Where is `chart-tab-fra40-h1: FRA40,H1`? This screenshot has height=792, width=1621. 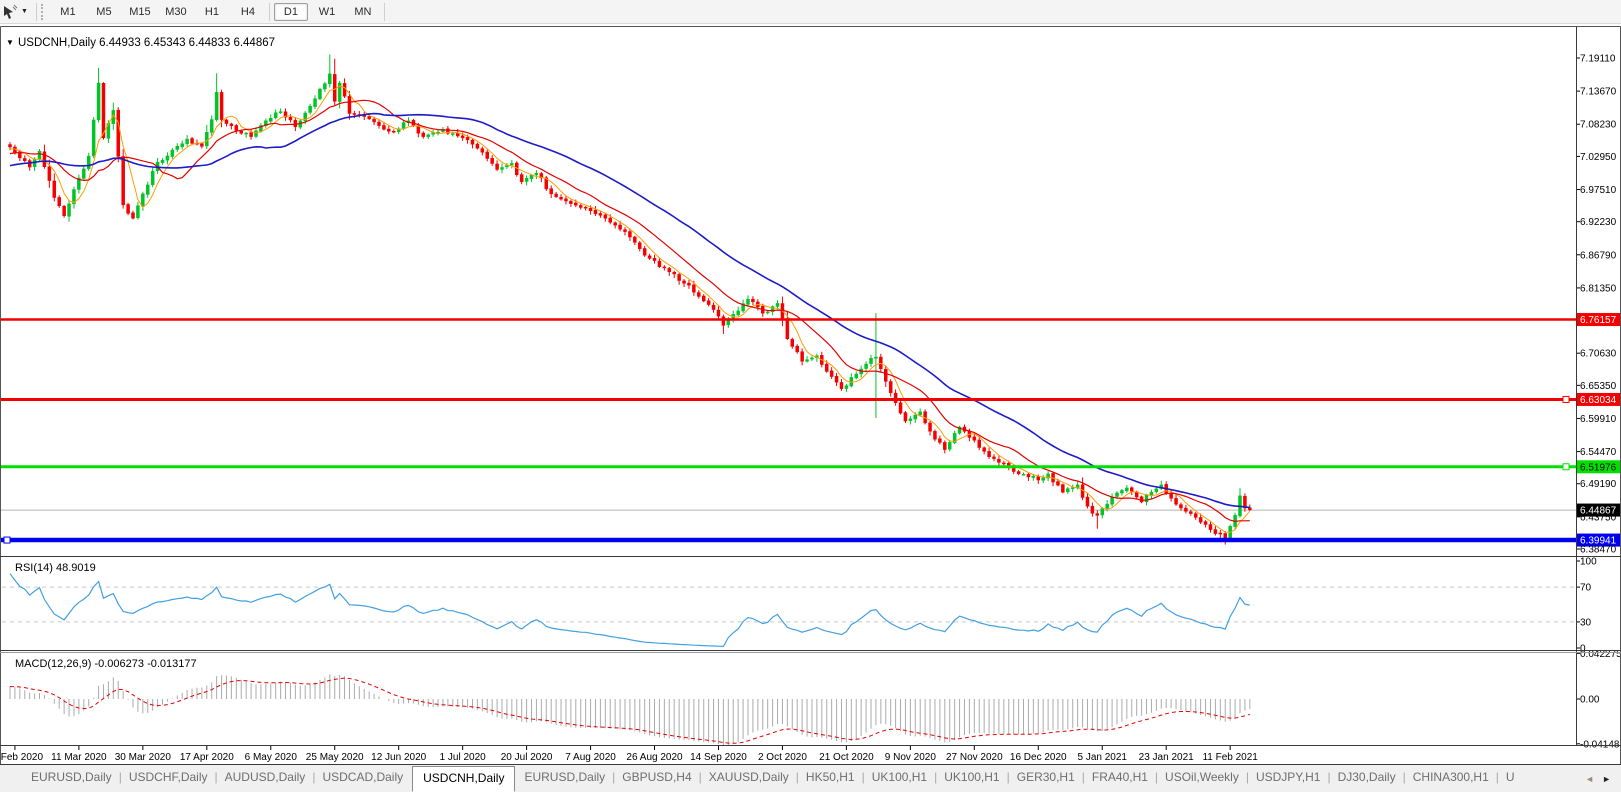
chart-tab-fra40-h1: FRA40,H1 is located at coordinates (1119, 777).